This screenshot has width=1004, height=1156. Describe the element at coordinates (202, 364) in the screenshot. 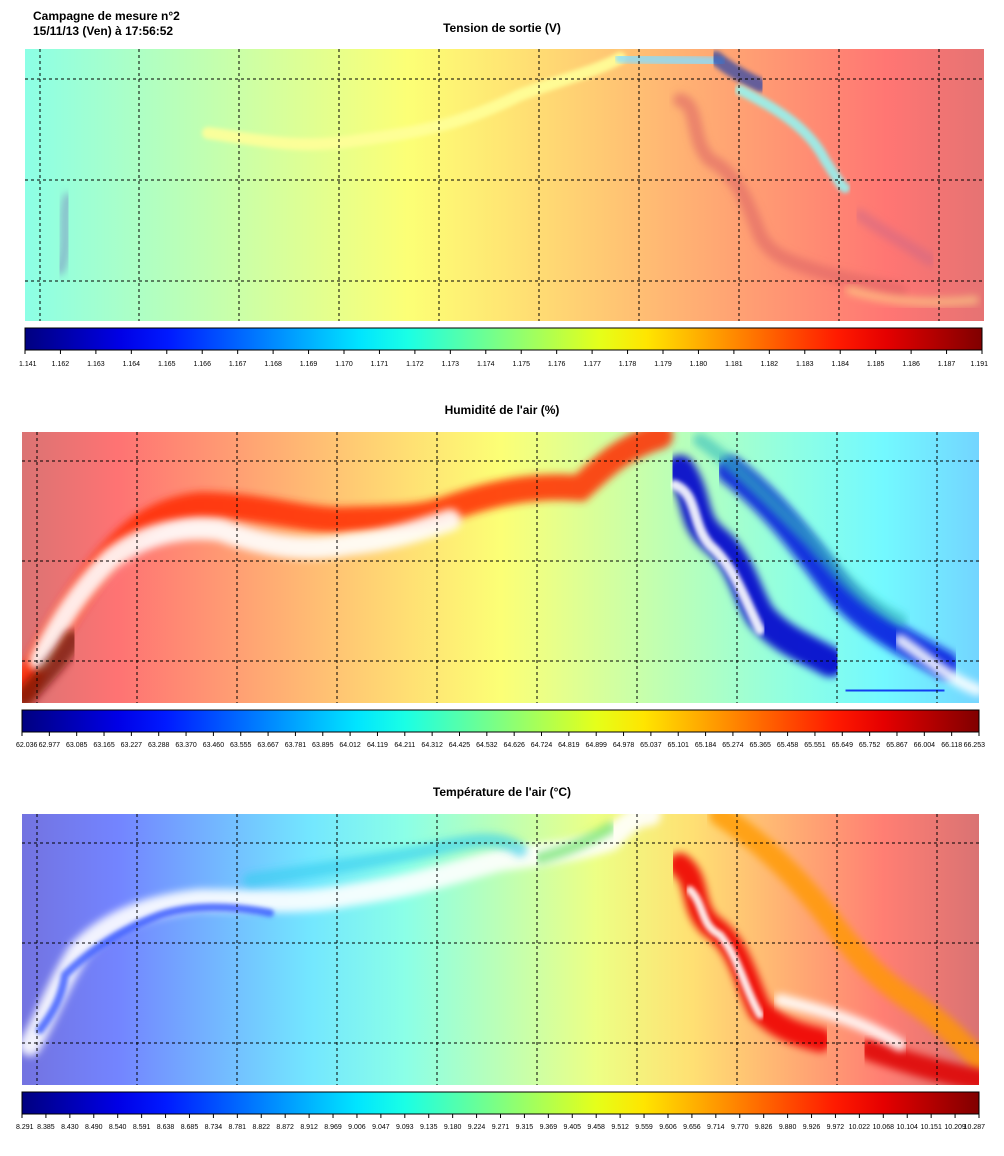

I see `scale-tick-label: 1.166` at that location.